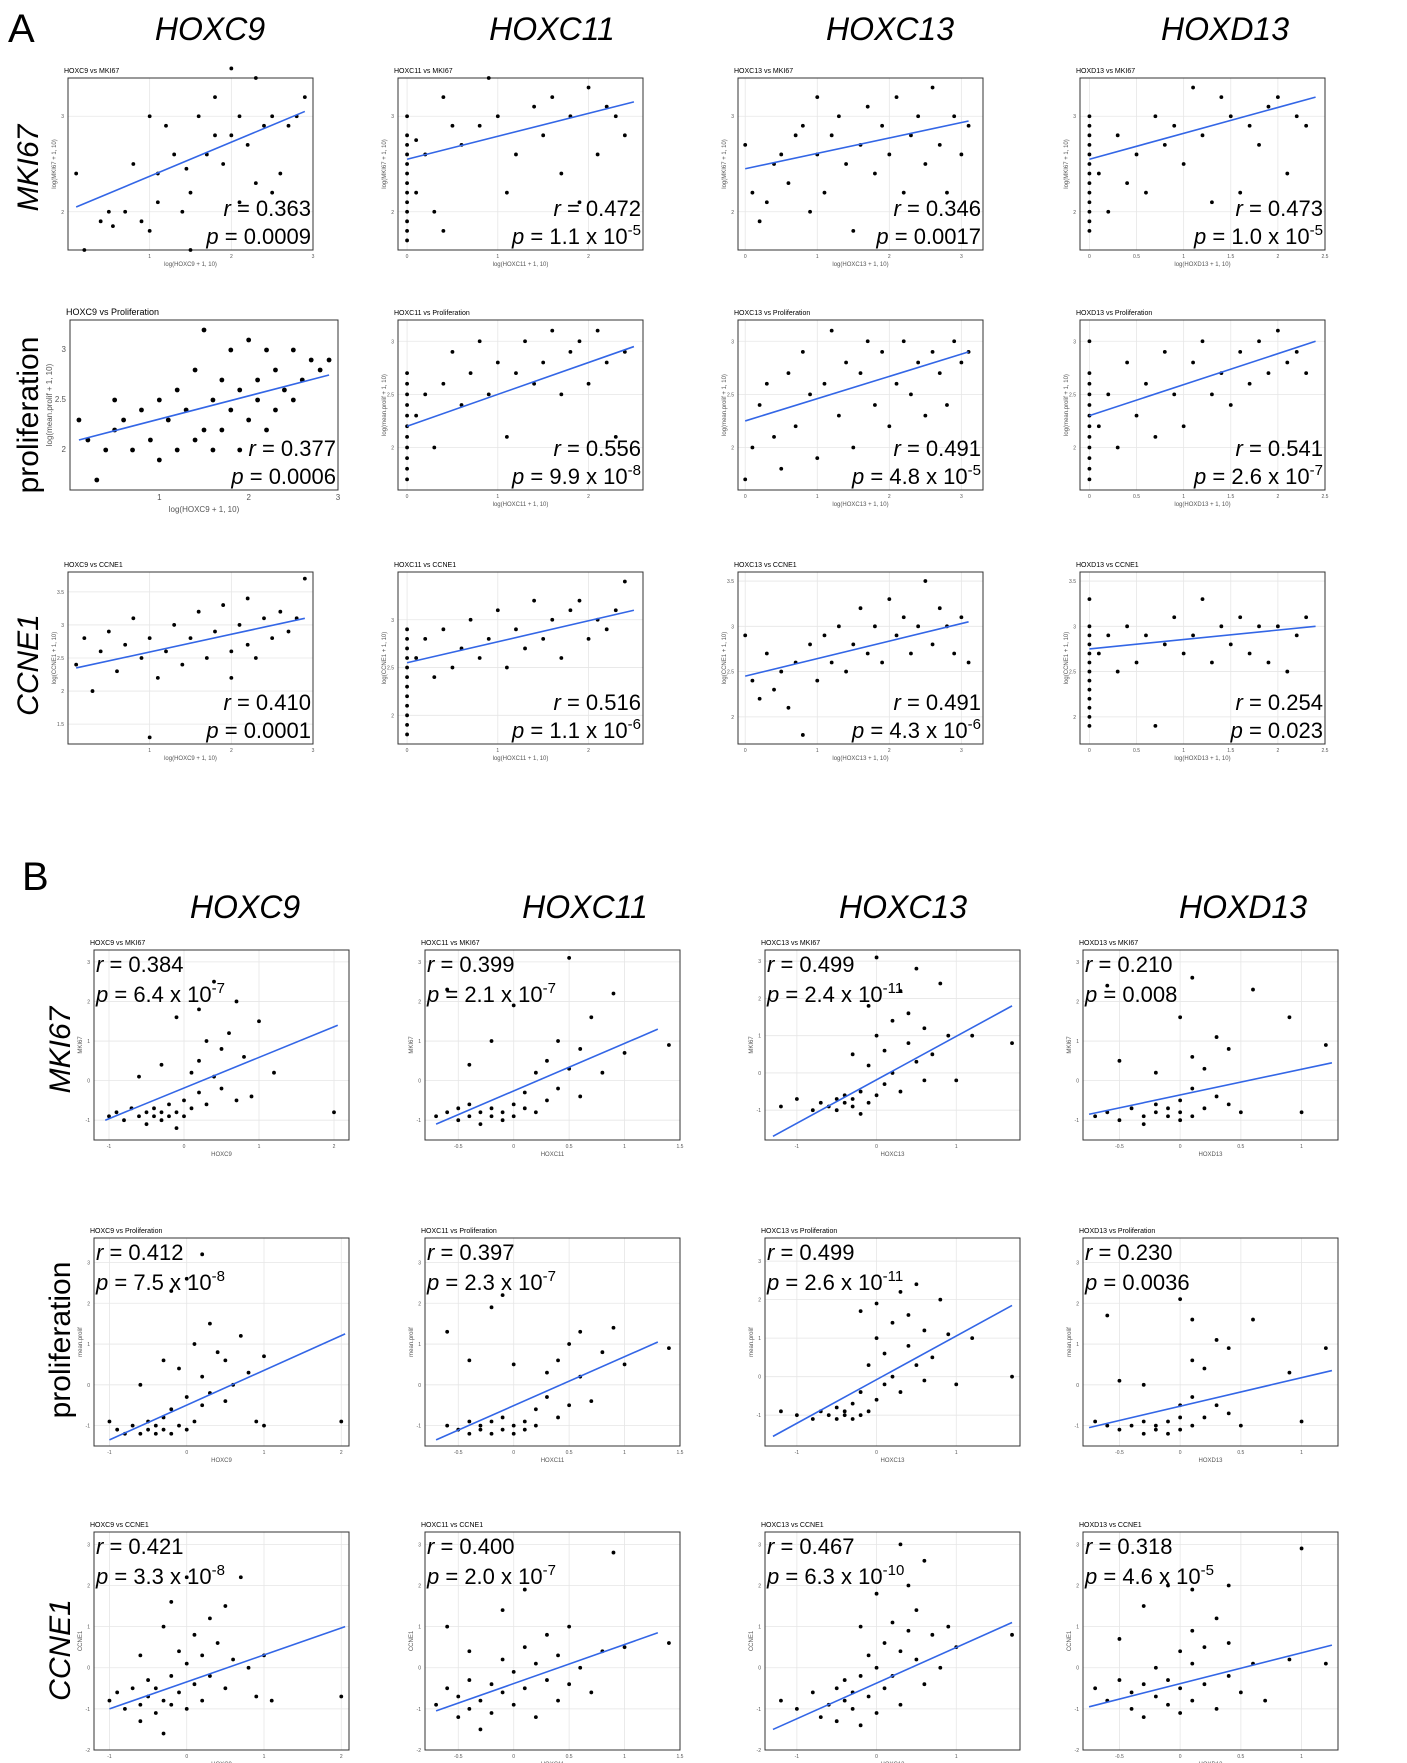 Image resolution: width=1407 pixels, height=1763 pixels. I want to click on p-value: p = 2.3 x 10-7, so click(491, 1281).